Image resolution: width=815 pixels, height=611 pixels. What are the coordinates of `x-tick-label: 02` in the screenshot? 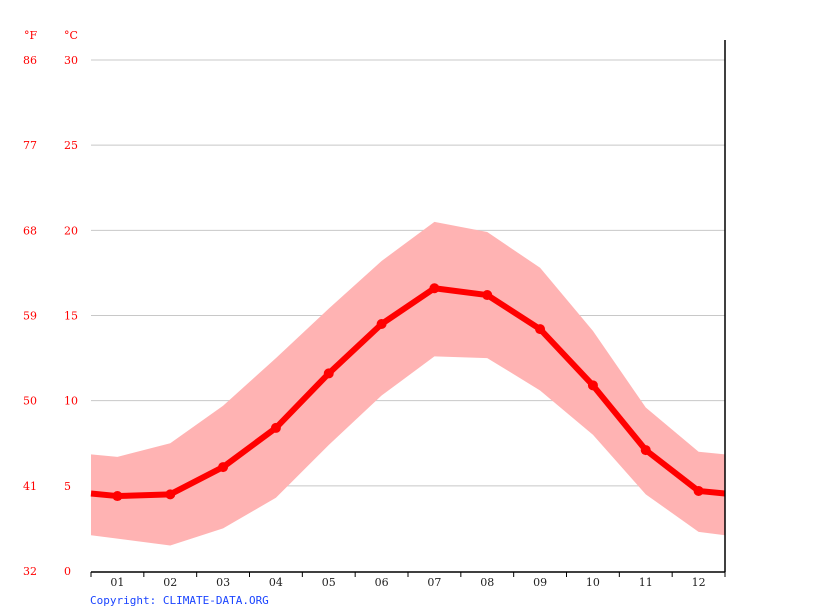 It's located at (170, 582).